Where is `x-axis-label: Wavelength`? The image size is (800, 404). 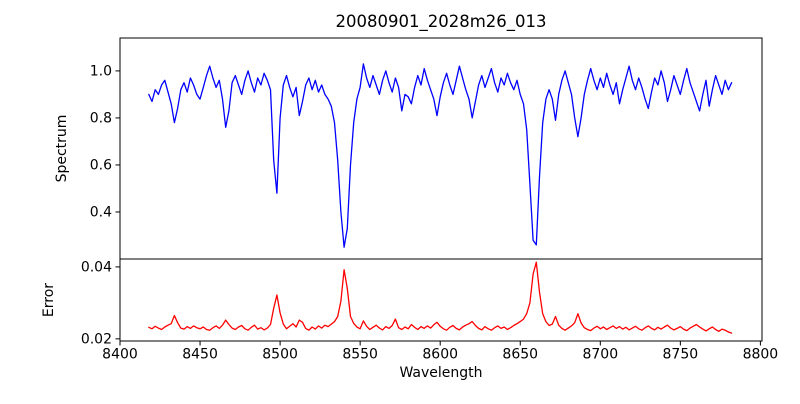 x-axis-label: Wavelength is located at coordinates (440, 373).